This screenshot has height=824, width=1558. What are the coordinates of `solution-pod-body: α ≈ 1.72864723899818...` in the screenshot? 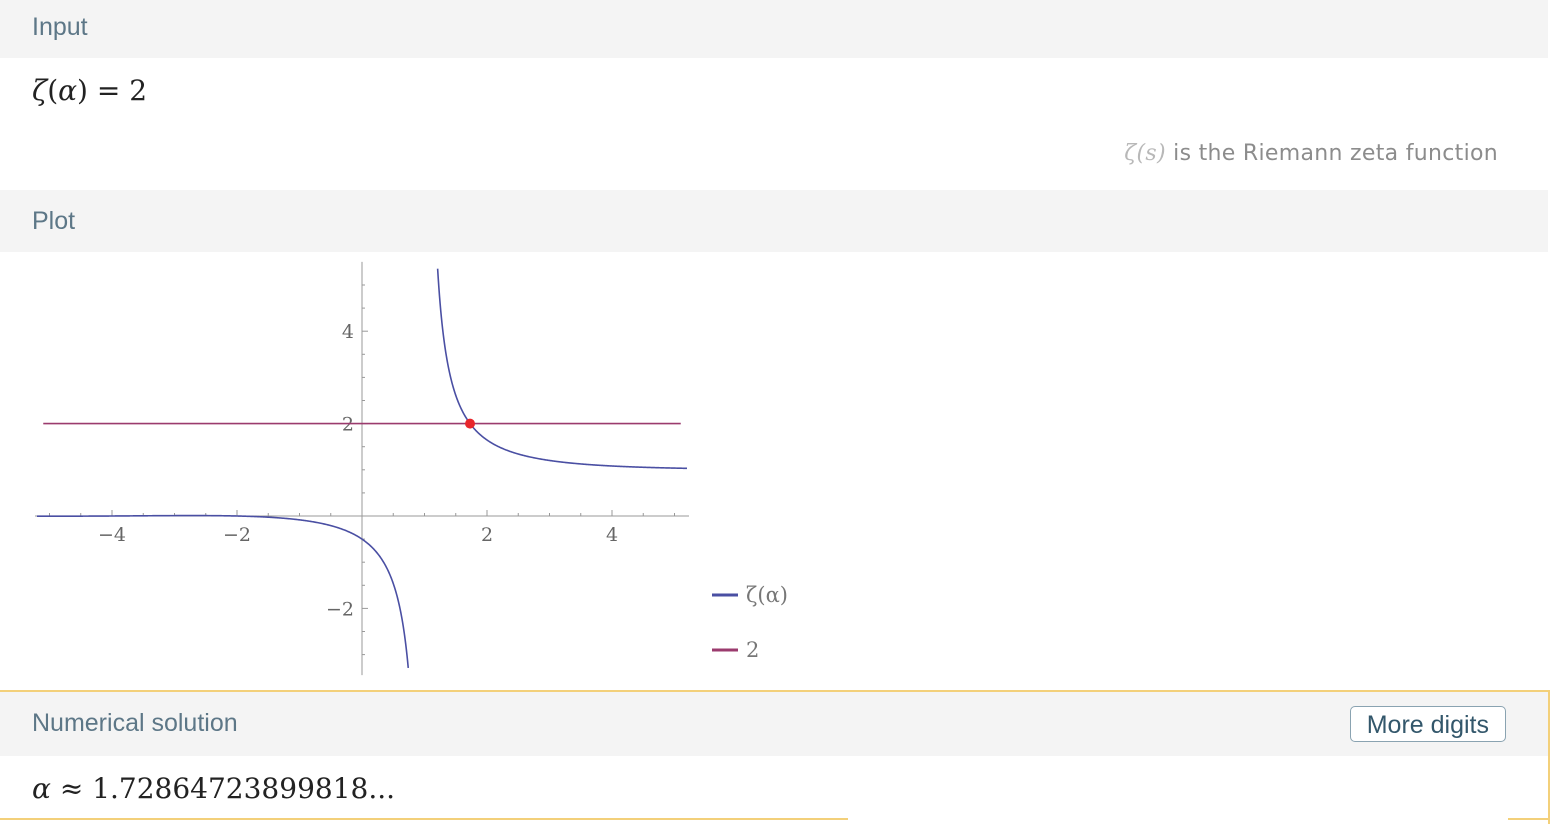 It's located at (775, 790).